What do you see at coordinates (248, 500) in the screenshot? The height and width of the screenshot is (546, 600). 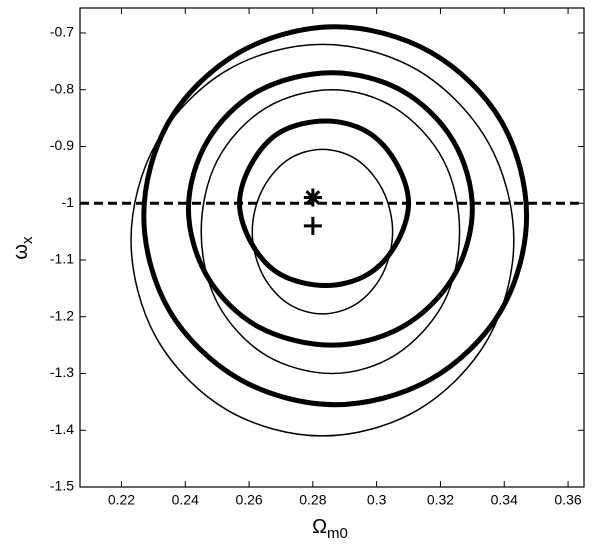 I see `x-tick-label: 0.26` at bounding box center [248, 500].